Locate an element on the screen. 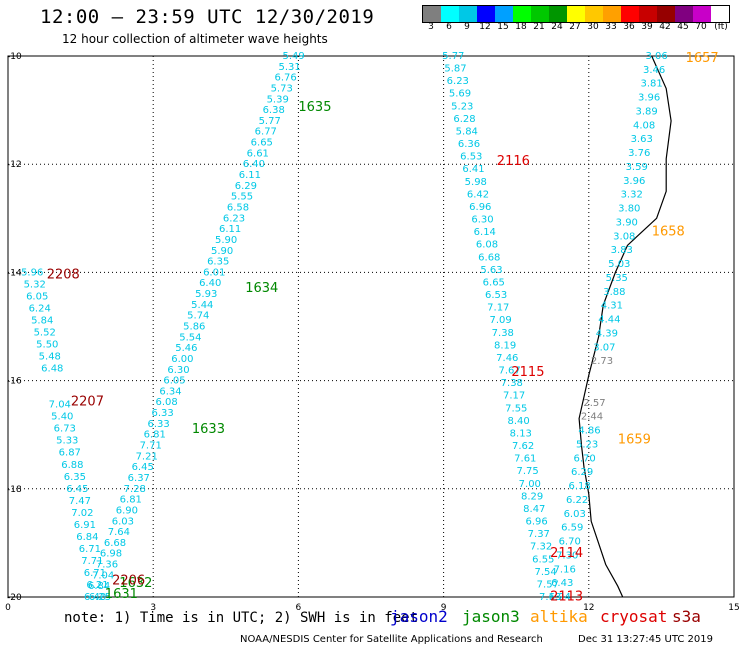  wave-height-value: 3.06 is located at coordinates (656, 56).